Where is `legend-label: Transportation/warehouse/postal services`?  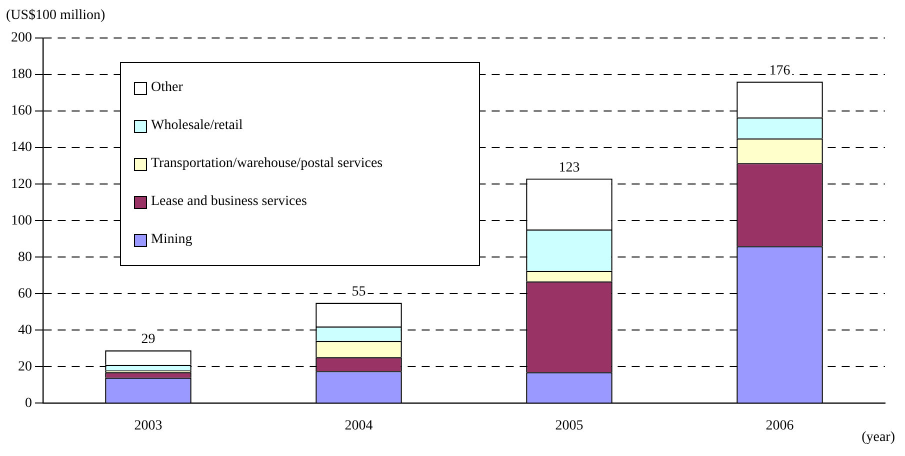 legend-label: Transportation/warehouse/postal services is located at coordinates (267, 164).